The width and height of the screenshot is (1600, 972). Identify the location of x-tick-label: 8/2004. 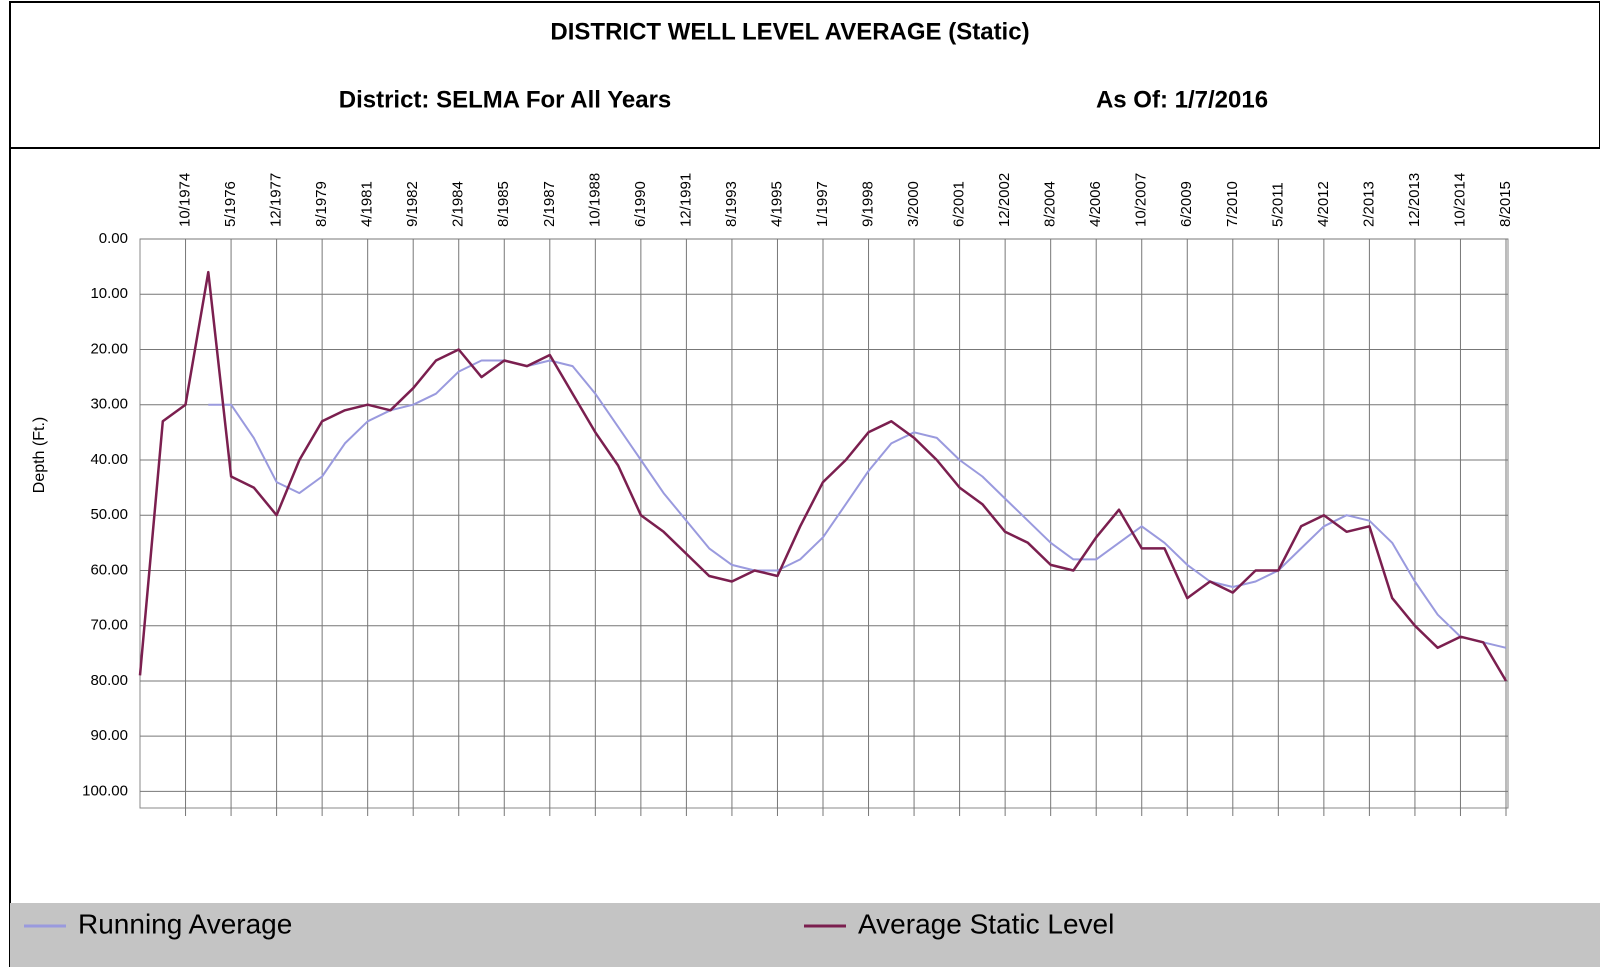
(1050, 204).